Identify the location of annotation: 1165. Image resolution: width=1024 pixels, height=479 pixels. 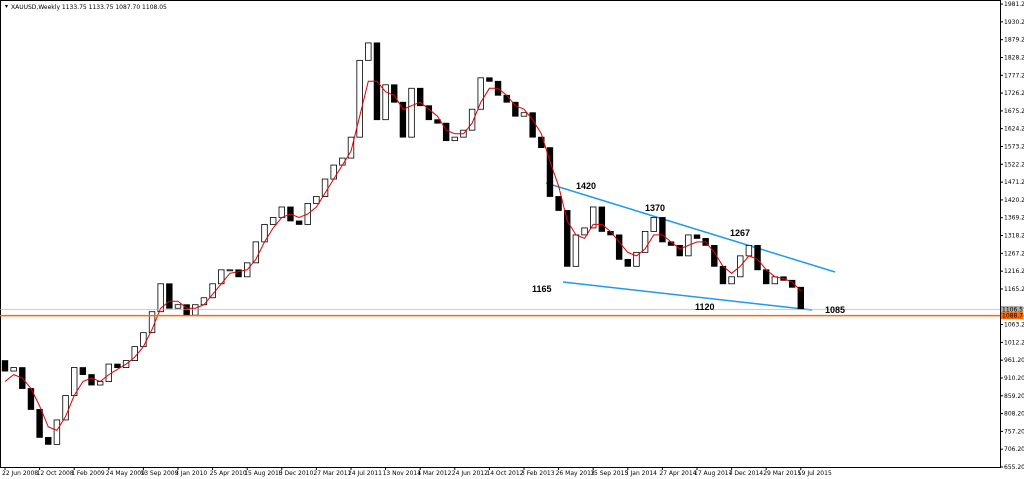
(542, 289).